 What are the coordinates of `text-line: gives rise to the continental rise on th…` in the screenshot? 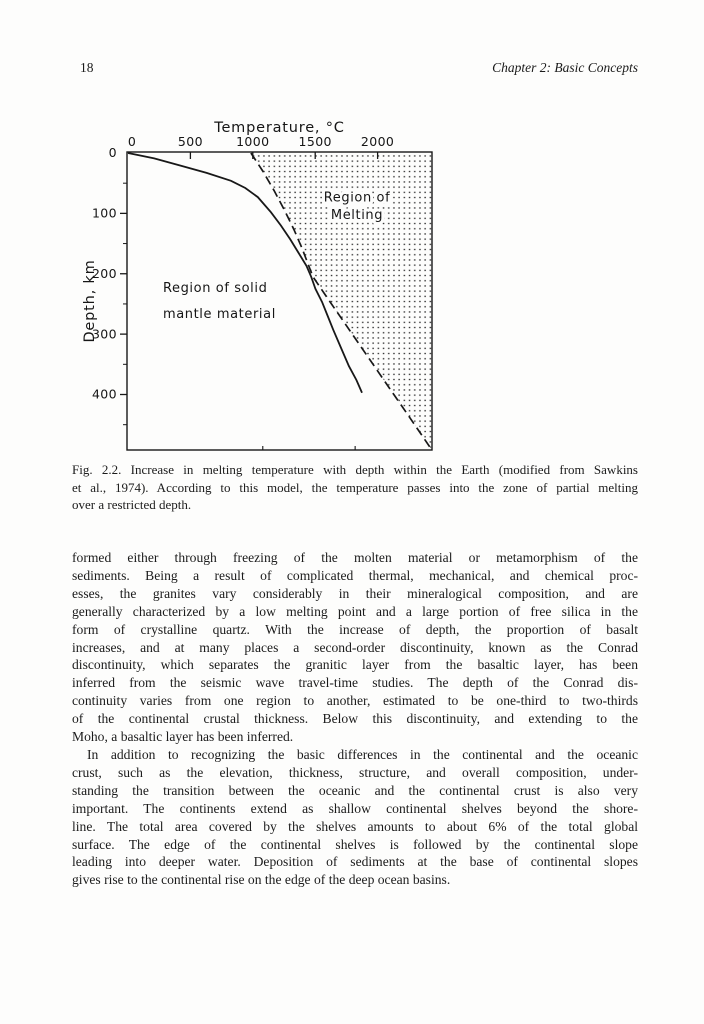 It's located at (261, 880).